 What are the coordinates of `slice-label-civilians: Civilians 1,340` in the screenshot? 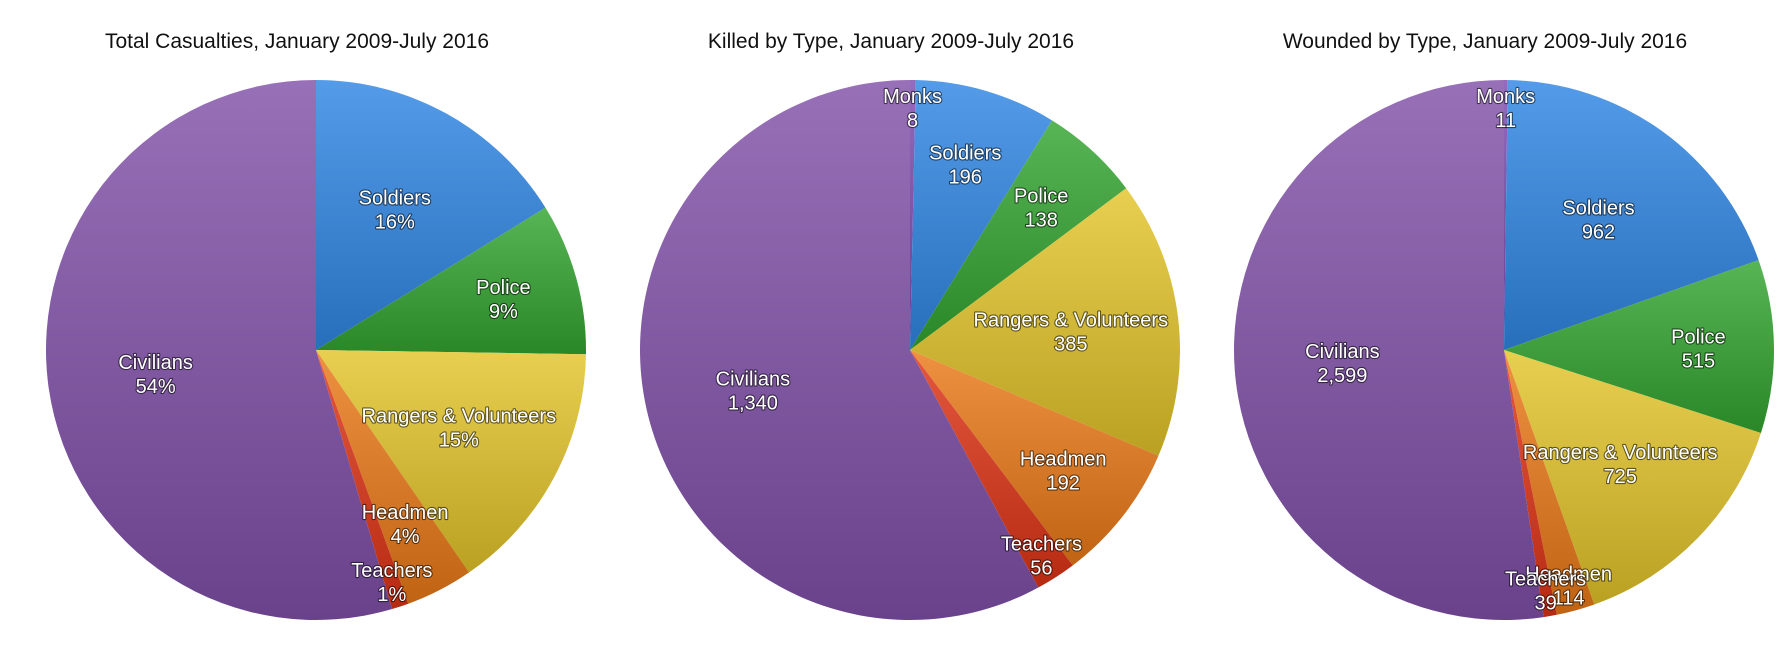 It's located at (753, 392).